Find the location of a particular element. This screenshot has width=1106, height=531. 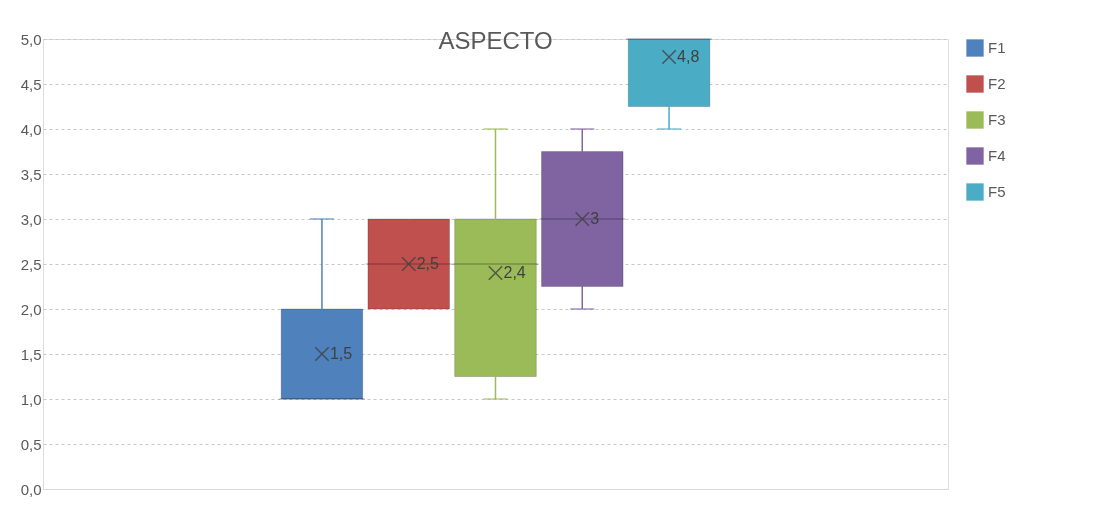

chart-title: ASPECTO is located at coordinates (495, 40).